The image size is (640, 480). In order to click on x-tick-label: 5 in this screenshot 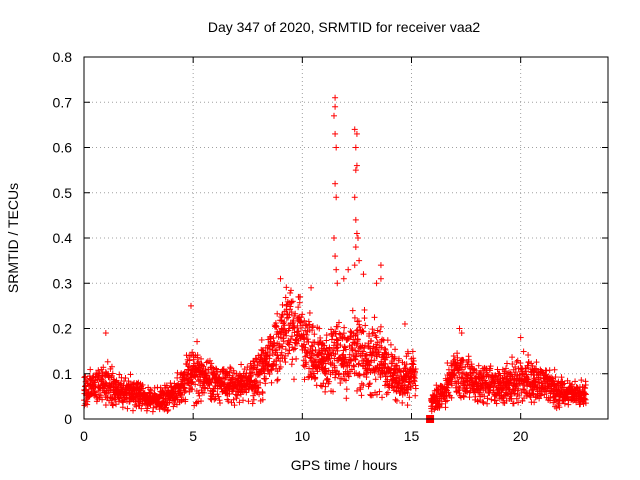, I will do `click(193, 436)`.